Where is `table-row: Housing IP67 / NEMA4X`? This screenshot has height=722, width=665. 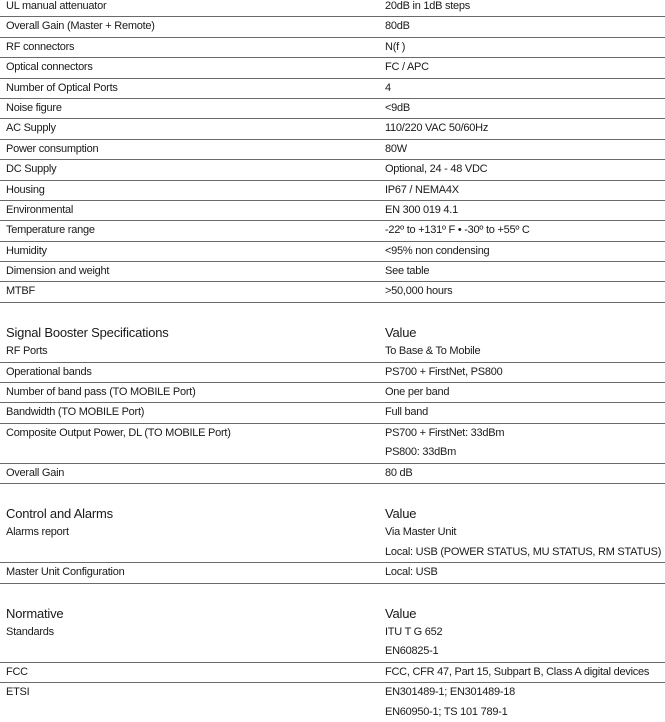 table-row: Housing IP67 / NEMA4X is located at coordinates (332, 191).